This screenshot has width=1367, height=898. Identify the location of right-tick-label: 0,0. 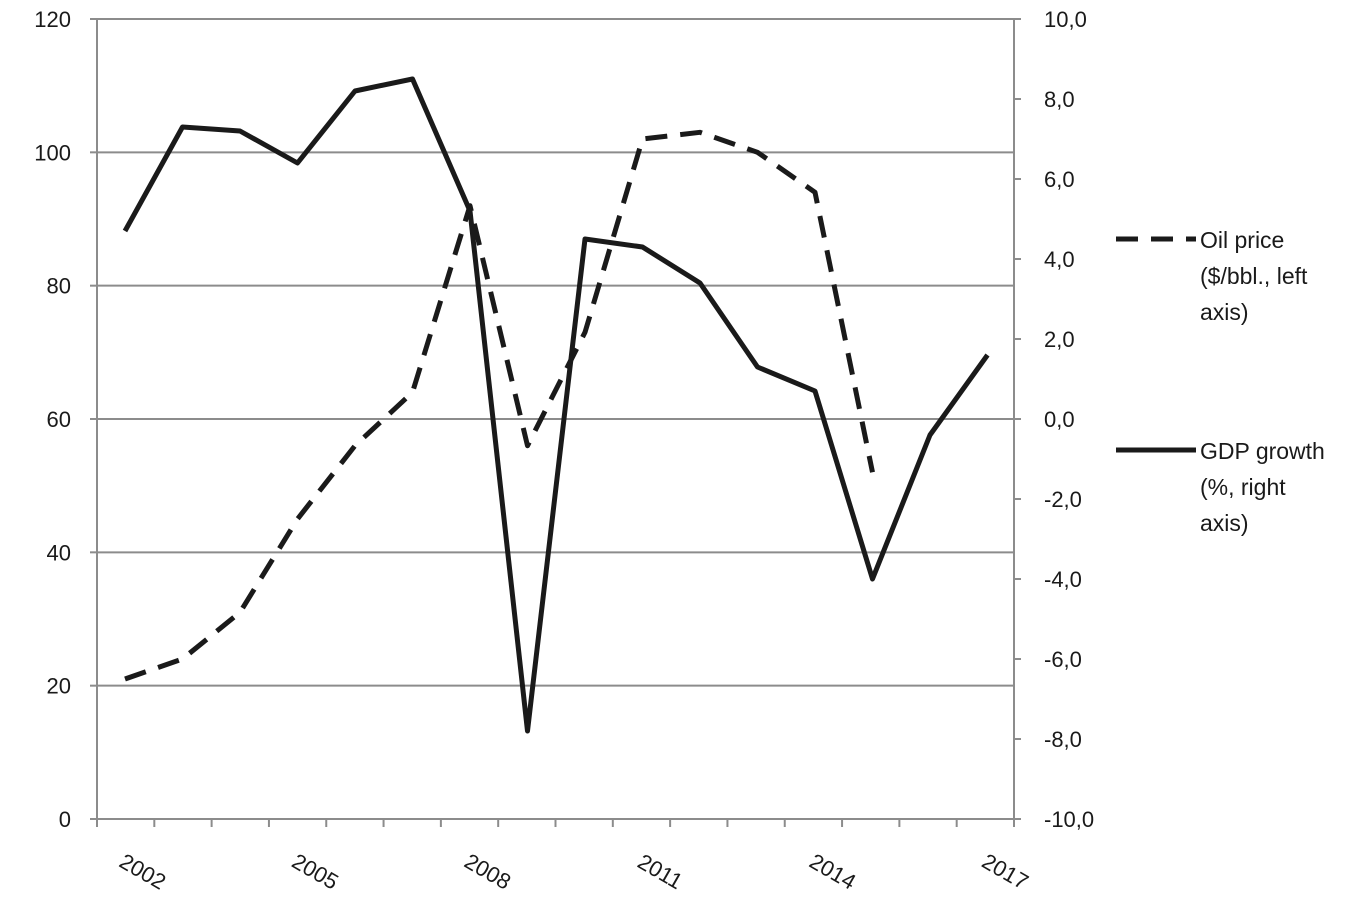
(1059, 419).